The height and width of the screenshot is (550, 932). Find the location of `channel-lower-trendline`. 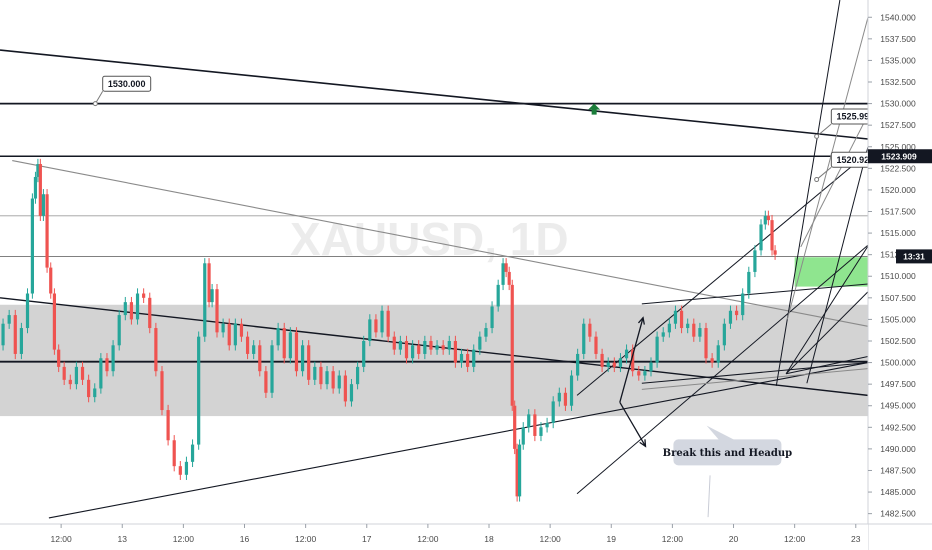

channel-lower-trendline is located at coordinates (722, 369).